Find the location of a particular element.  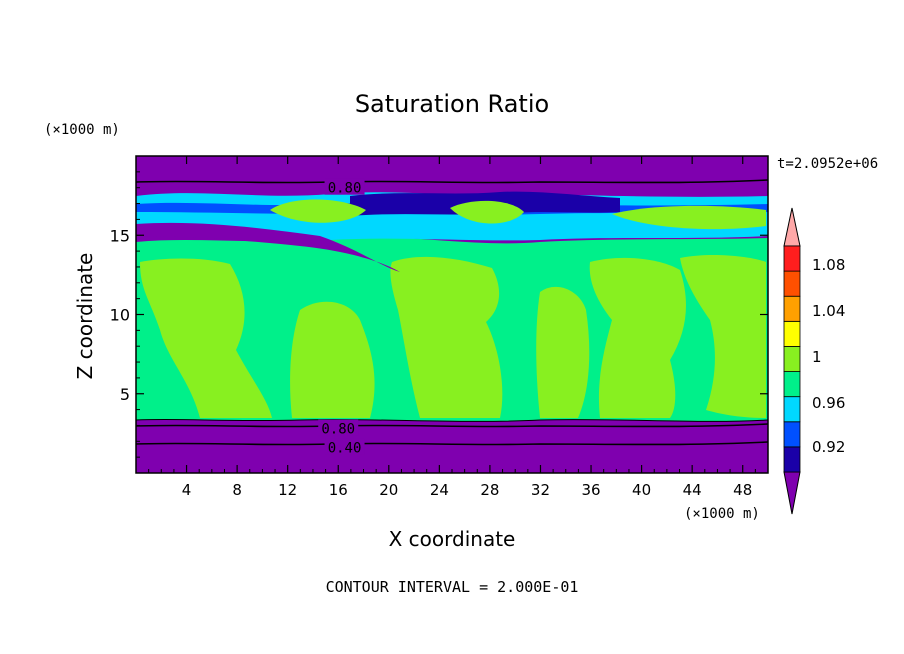

x-tick-label: 40 is located at coordinates (641, 490).